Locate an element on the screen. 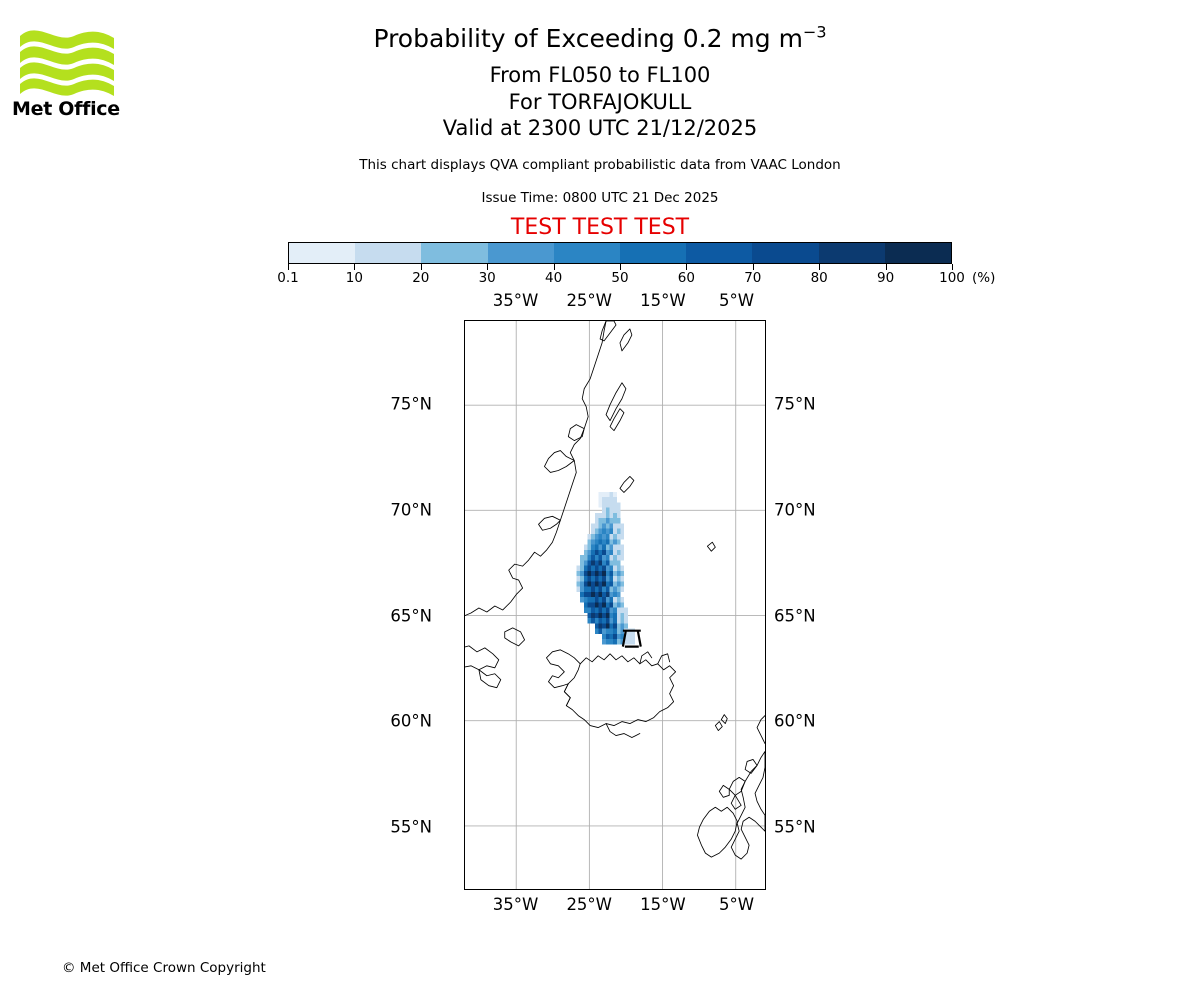 The width and height of the screenshot is (1200, 1000). colorbar is located at coordinates (620, 253).